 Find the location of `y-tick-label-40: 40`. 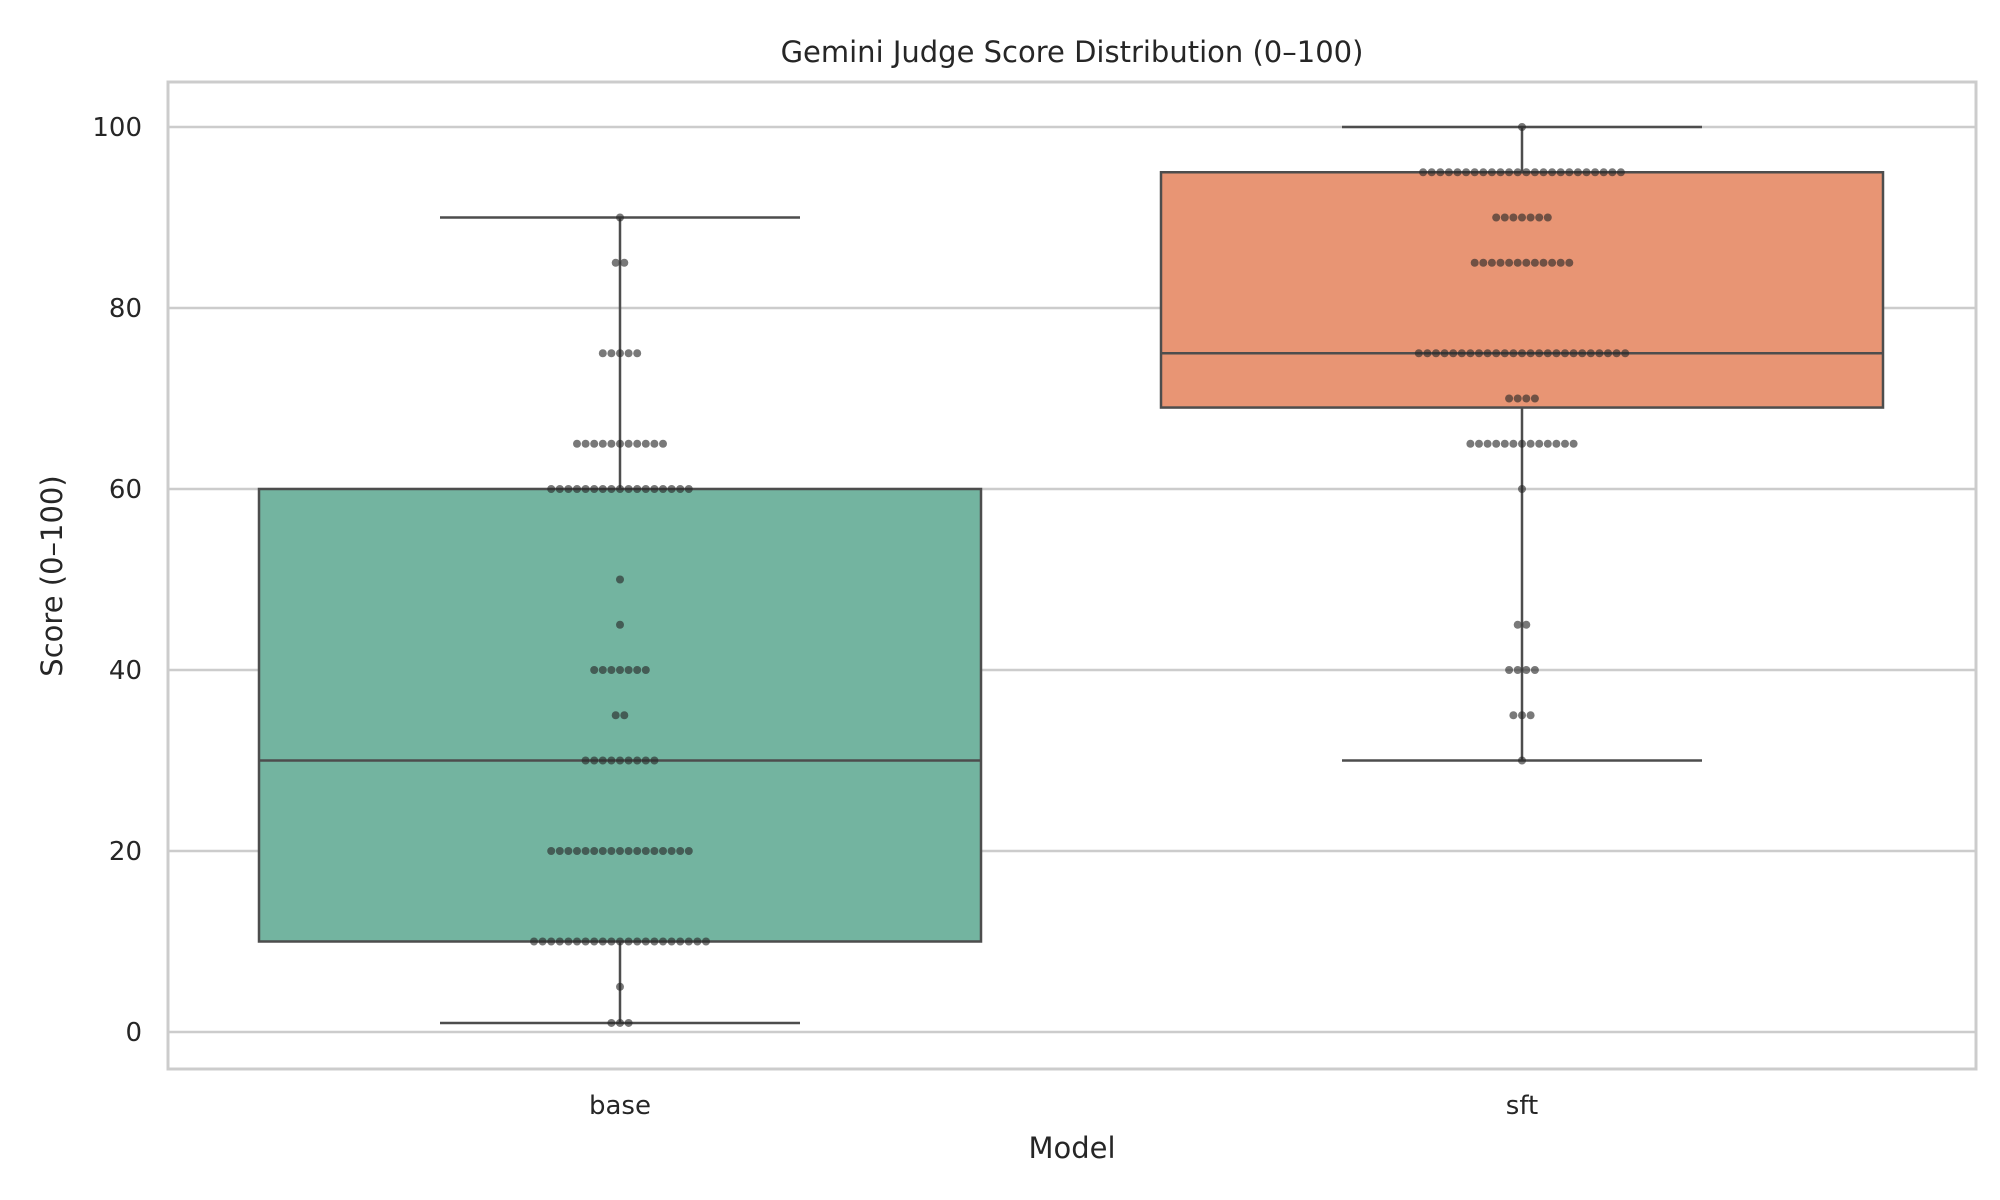

y-tick-label-40: 40 is located at coordinates (125, 671).